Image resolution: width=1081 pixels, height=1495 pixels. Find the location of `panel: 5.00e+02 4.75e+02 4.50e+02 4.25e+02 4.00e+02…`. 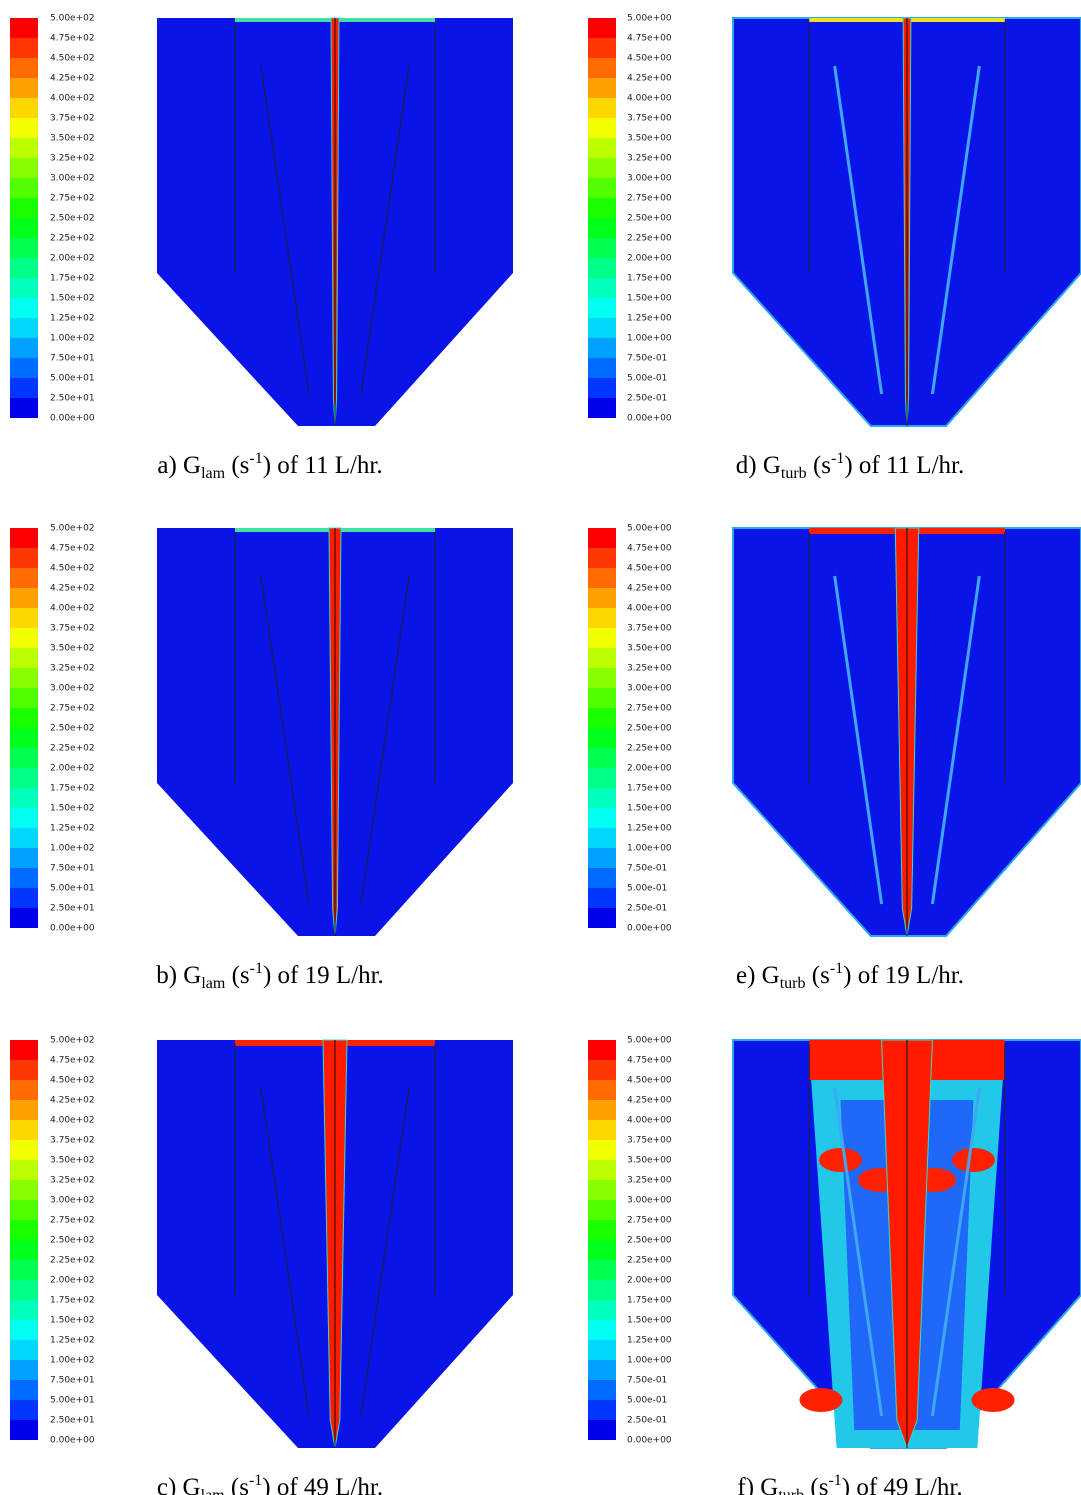

panel: 5.00e+02 4.75e+02 4.50e+02 4.25e+02 4.00e+02… is located at coordinates (261, 758).